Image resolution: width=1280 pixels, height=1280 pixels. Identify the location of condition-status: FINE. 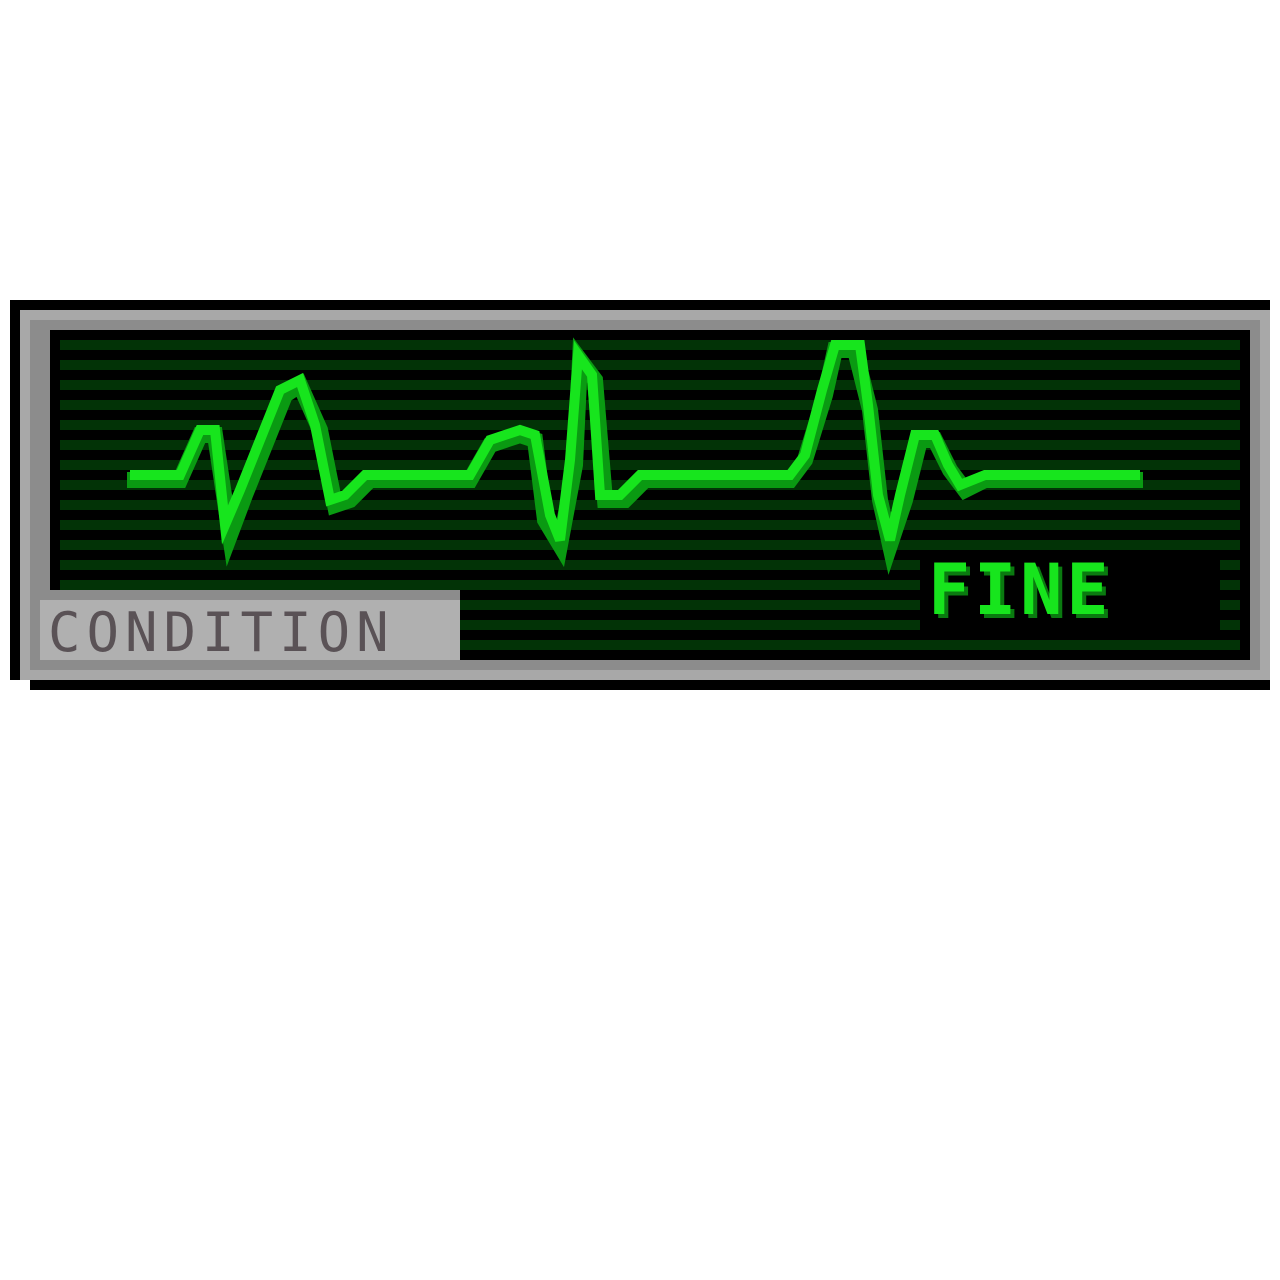
(1020, 590).